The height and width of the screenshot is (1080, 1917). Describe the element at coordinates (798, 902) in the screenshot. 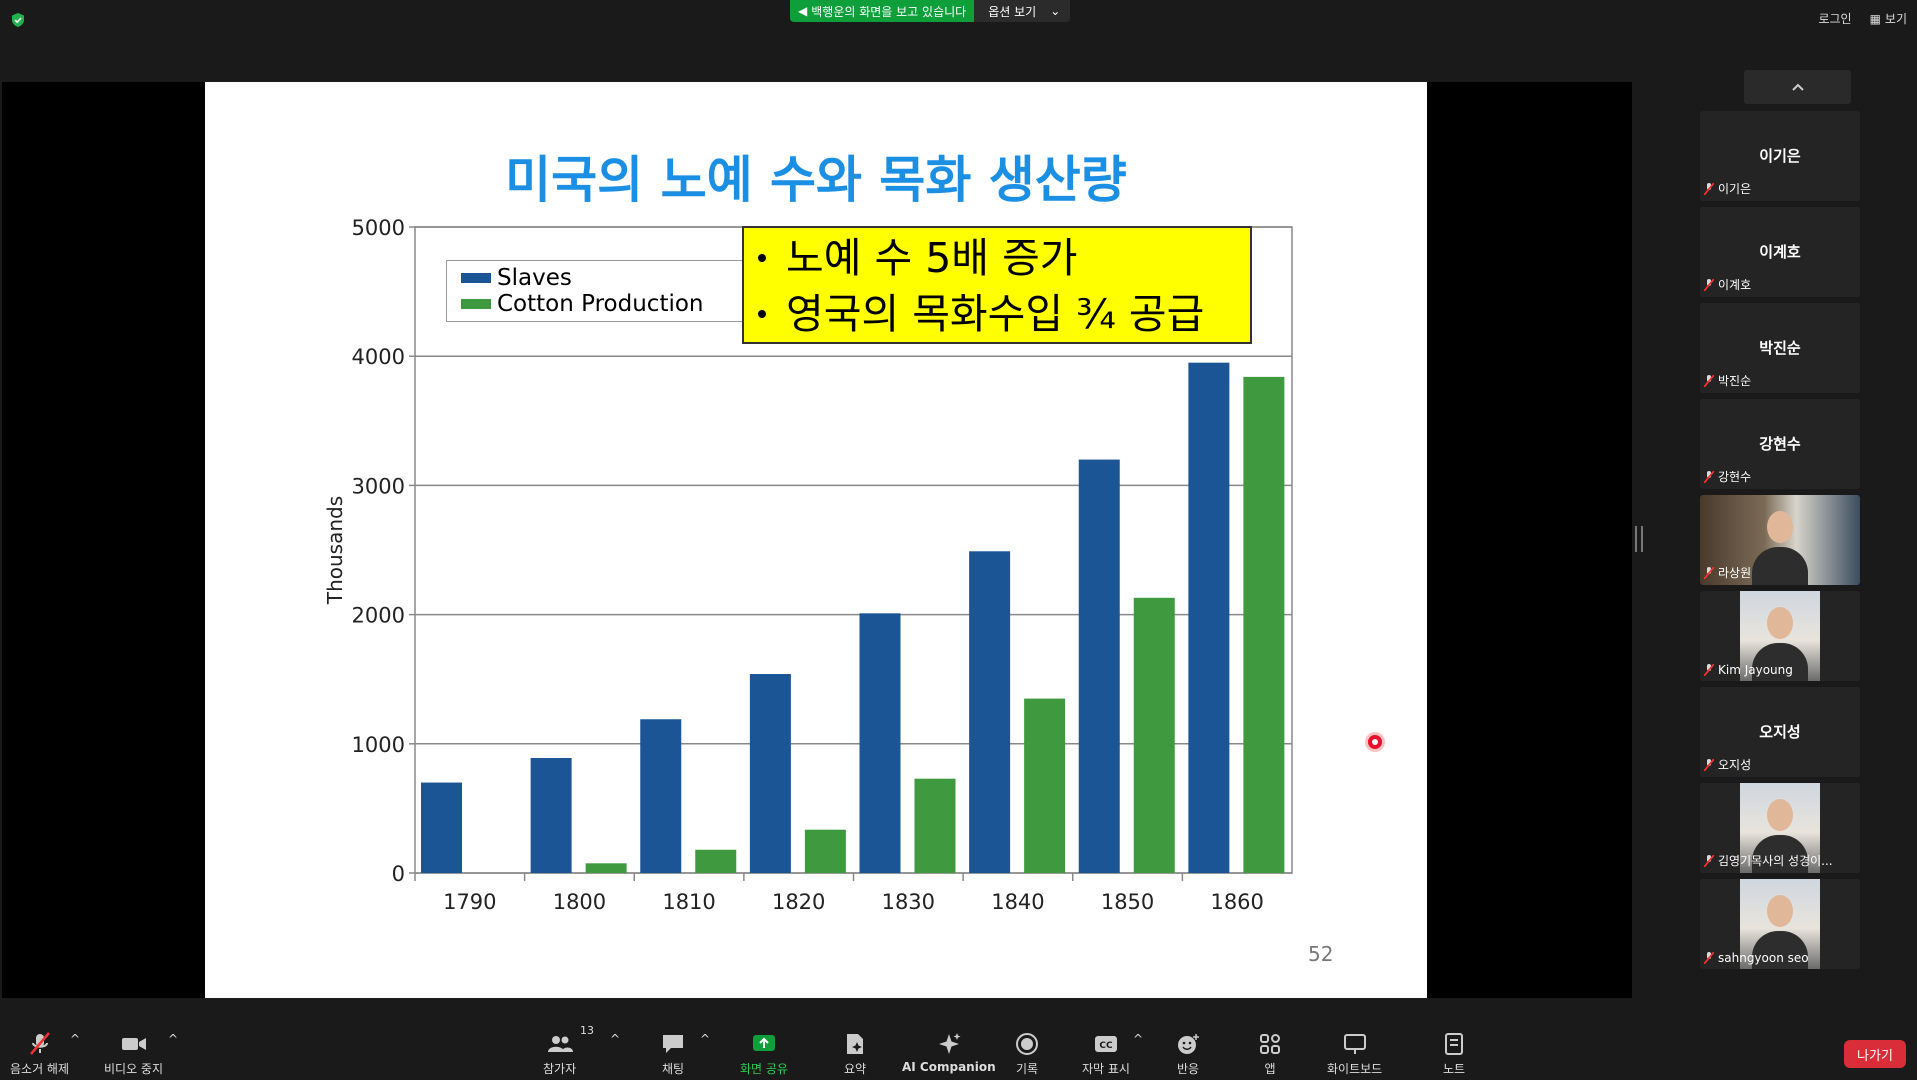

I see `x-tick-label: 1820` at that location.